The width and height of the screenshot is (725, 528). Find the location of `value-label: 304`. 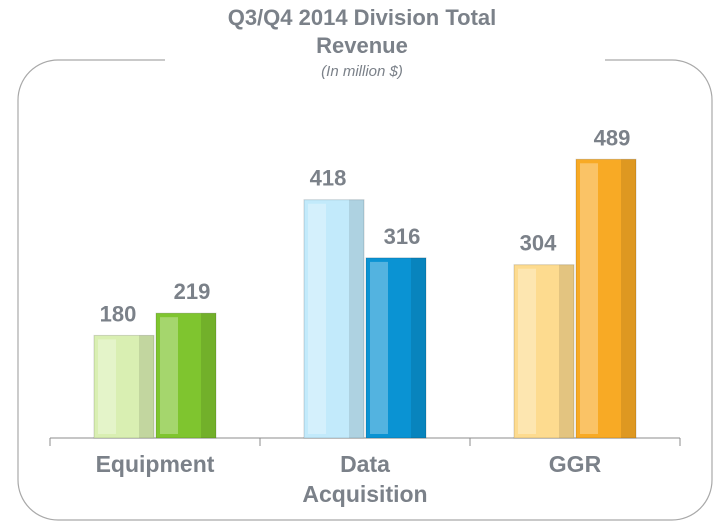

value-label: 304 is located at coordinates (538, 243).